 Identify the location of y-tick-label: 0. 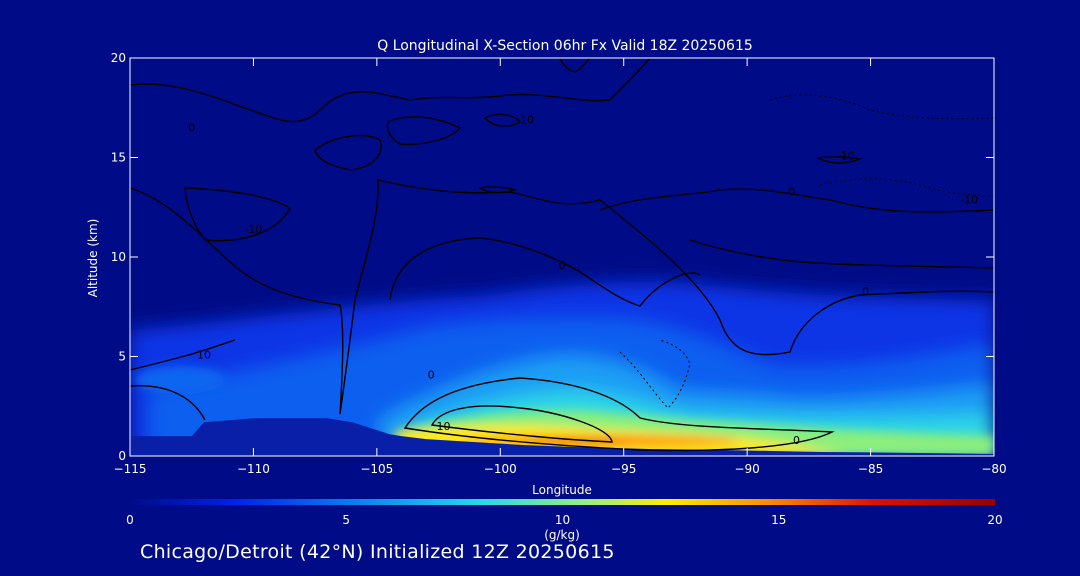
(122, 456).